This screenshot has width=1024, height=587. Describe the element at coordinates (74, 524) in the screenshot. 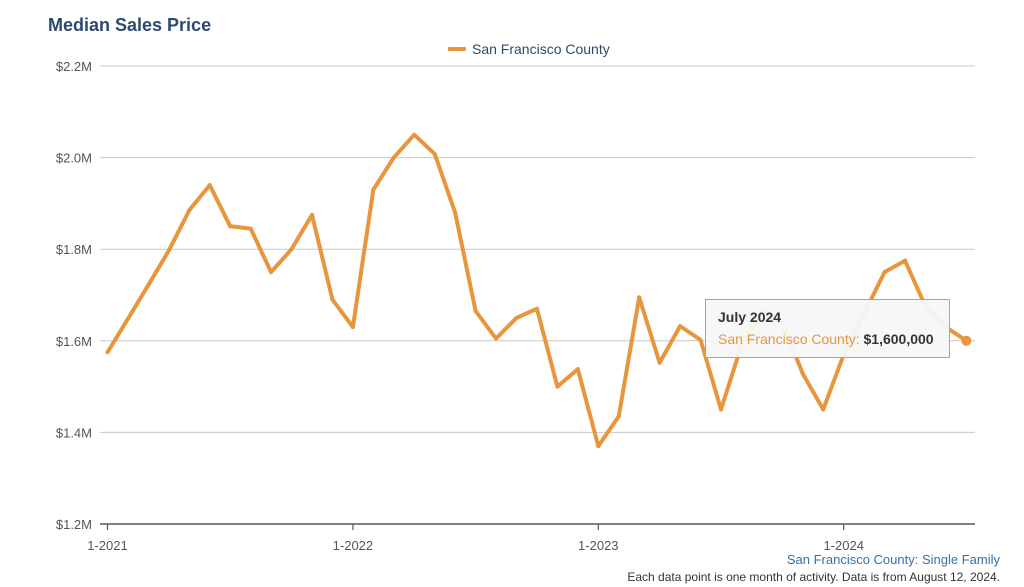

I see `y-tick-label: $1.2M` at that location.